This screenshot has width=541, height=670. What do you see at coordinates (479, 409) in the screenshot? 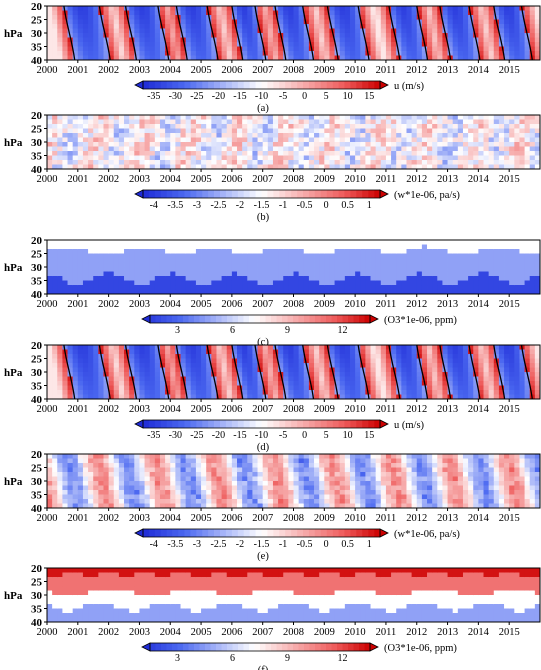
I see `x-tick-label: 2014` at bounding box center [479, 409].